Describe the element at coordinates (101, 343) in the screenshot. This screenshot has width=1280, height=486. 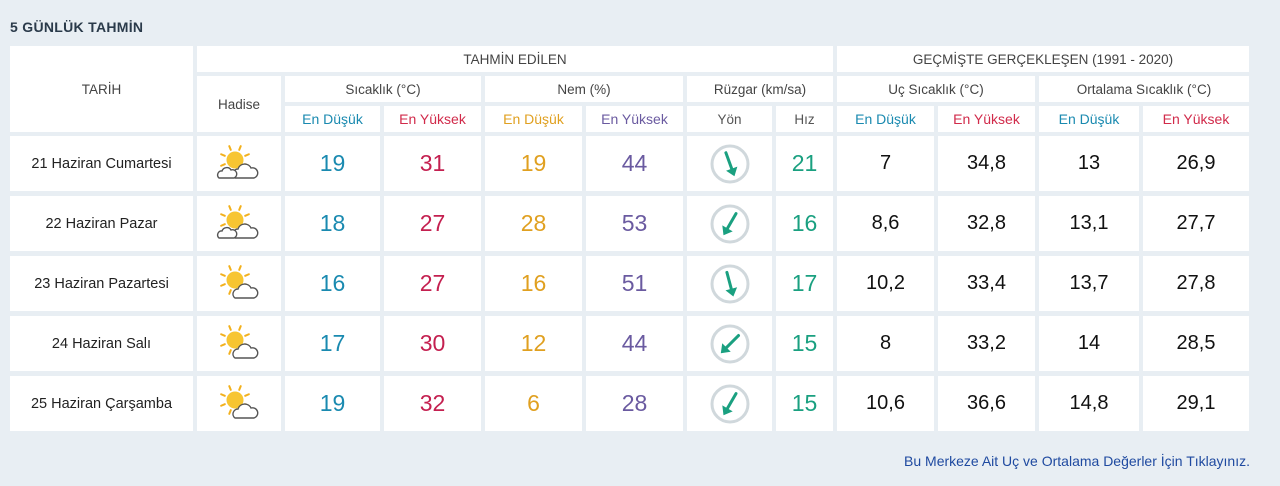
I see `row-date: 24 Haziran Salı` at that location.